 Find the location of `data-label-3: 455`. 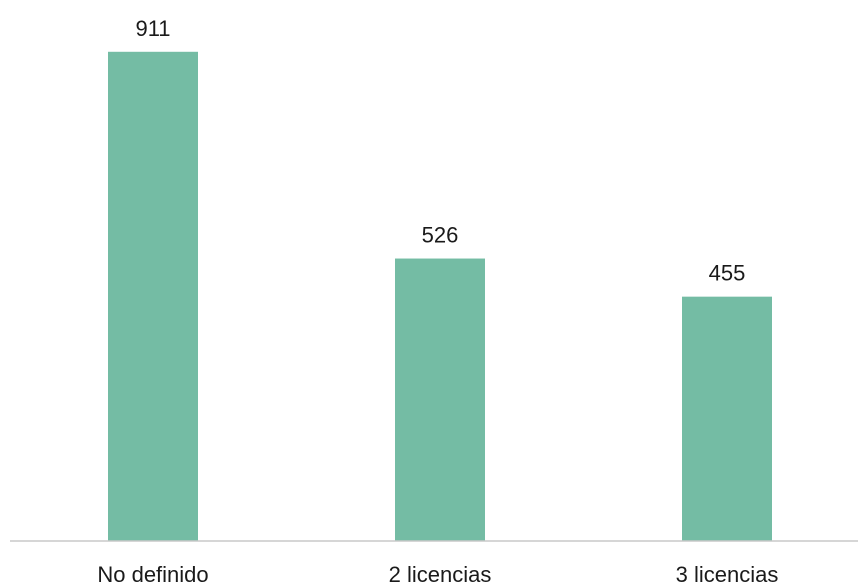

data-label-3: 455 is located at coordinates (727, 273).